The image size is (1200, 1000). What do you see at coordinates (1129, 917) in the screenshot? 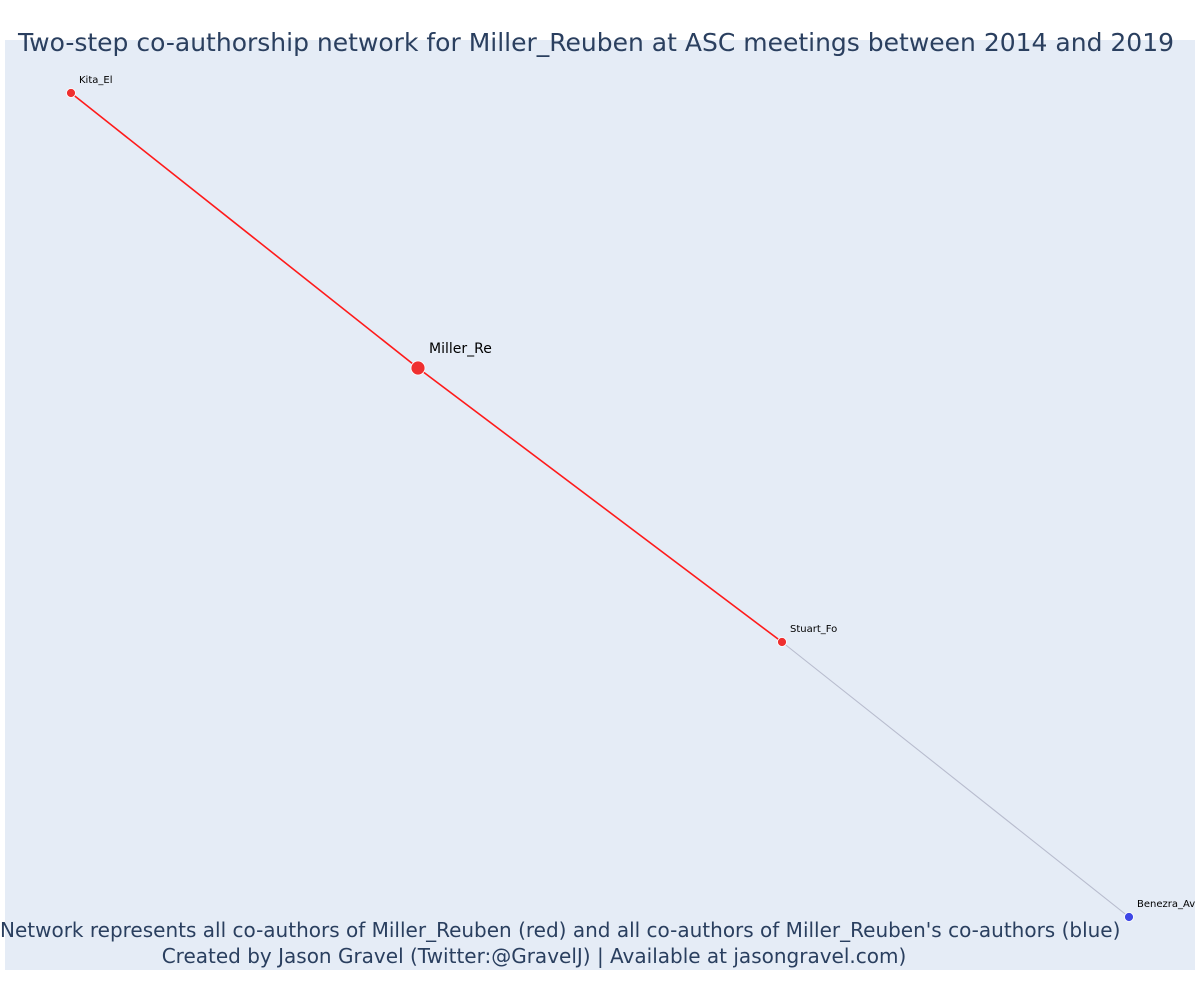
I see `node-Benezra_Av` at bounding box center [1129, 917].